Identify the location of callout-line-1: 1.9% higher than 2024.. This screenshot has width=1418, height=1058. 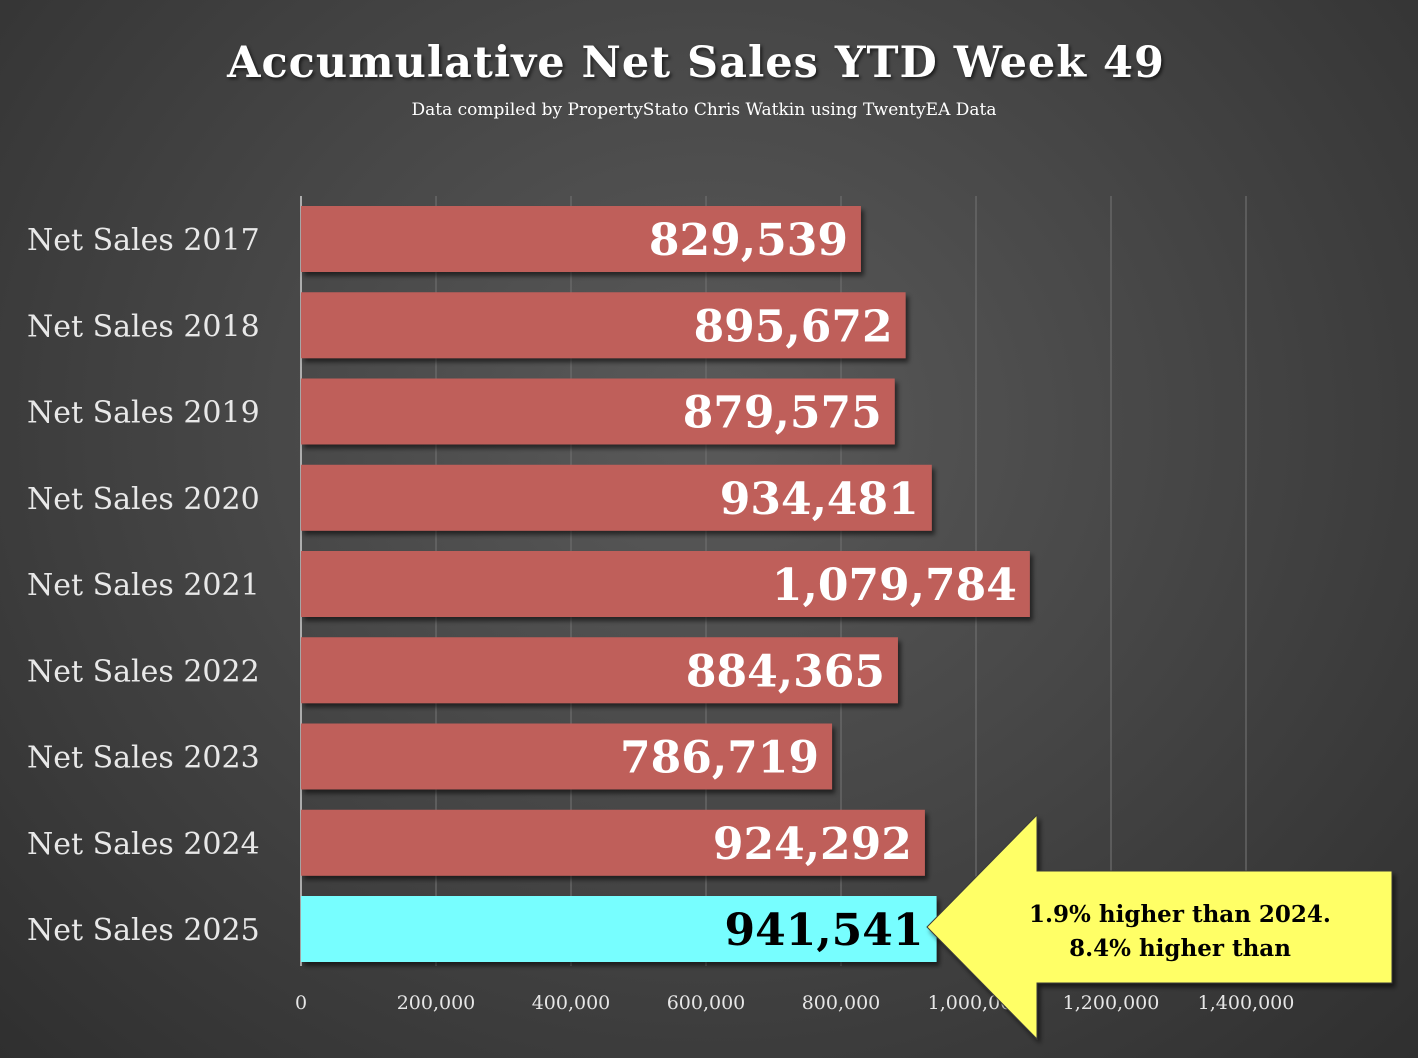
(1180, 914).